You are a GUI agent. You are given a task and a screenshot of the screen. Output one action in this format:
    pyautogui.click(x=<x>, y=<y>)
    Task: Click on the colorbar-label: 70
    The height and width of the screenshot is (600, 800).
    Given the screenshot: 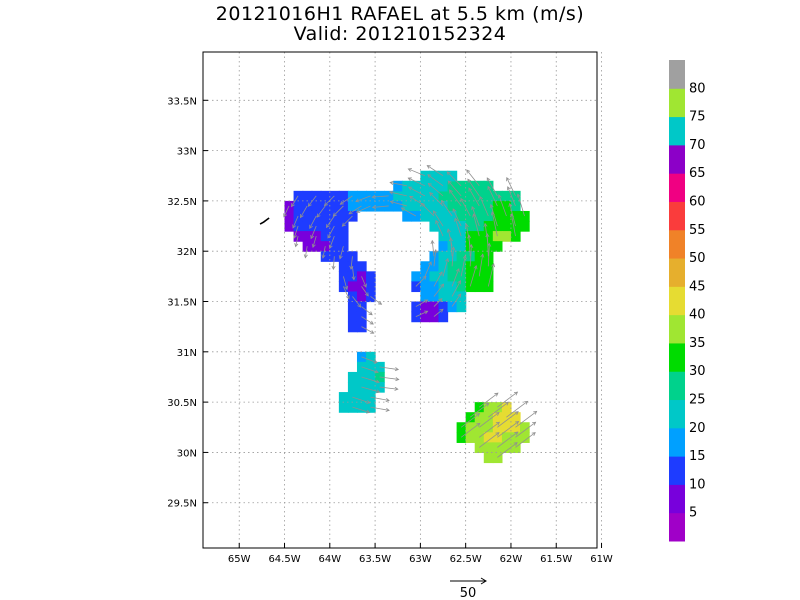 What is the action you would take?
    pyautogui.click(x=697, y=145)
    